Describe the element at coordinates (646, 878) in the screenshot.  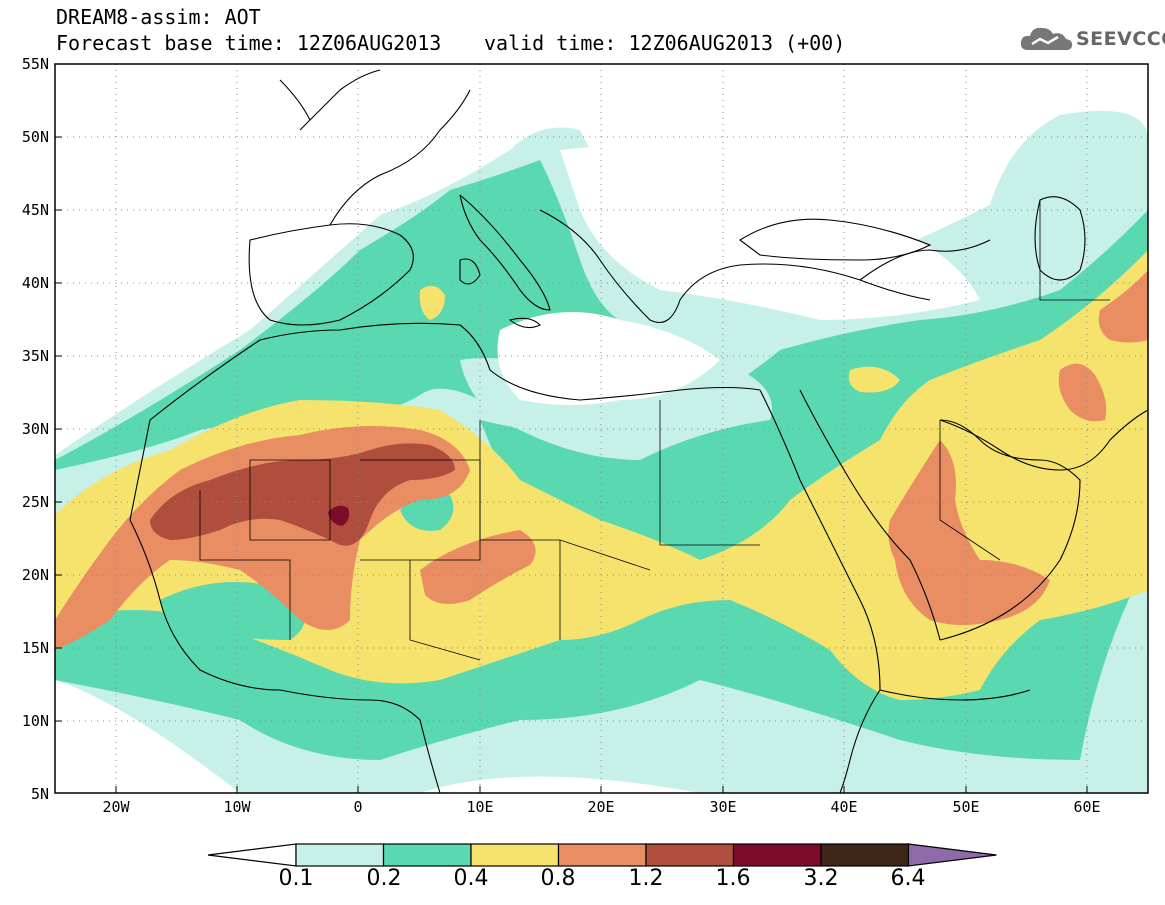
I see `colorbar-label: 1.2` at that location.